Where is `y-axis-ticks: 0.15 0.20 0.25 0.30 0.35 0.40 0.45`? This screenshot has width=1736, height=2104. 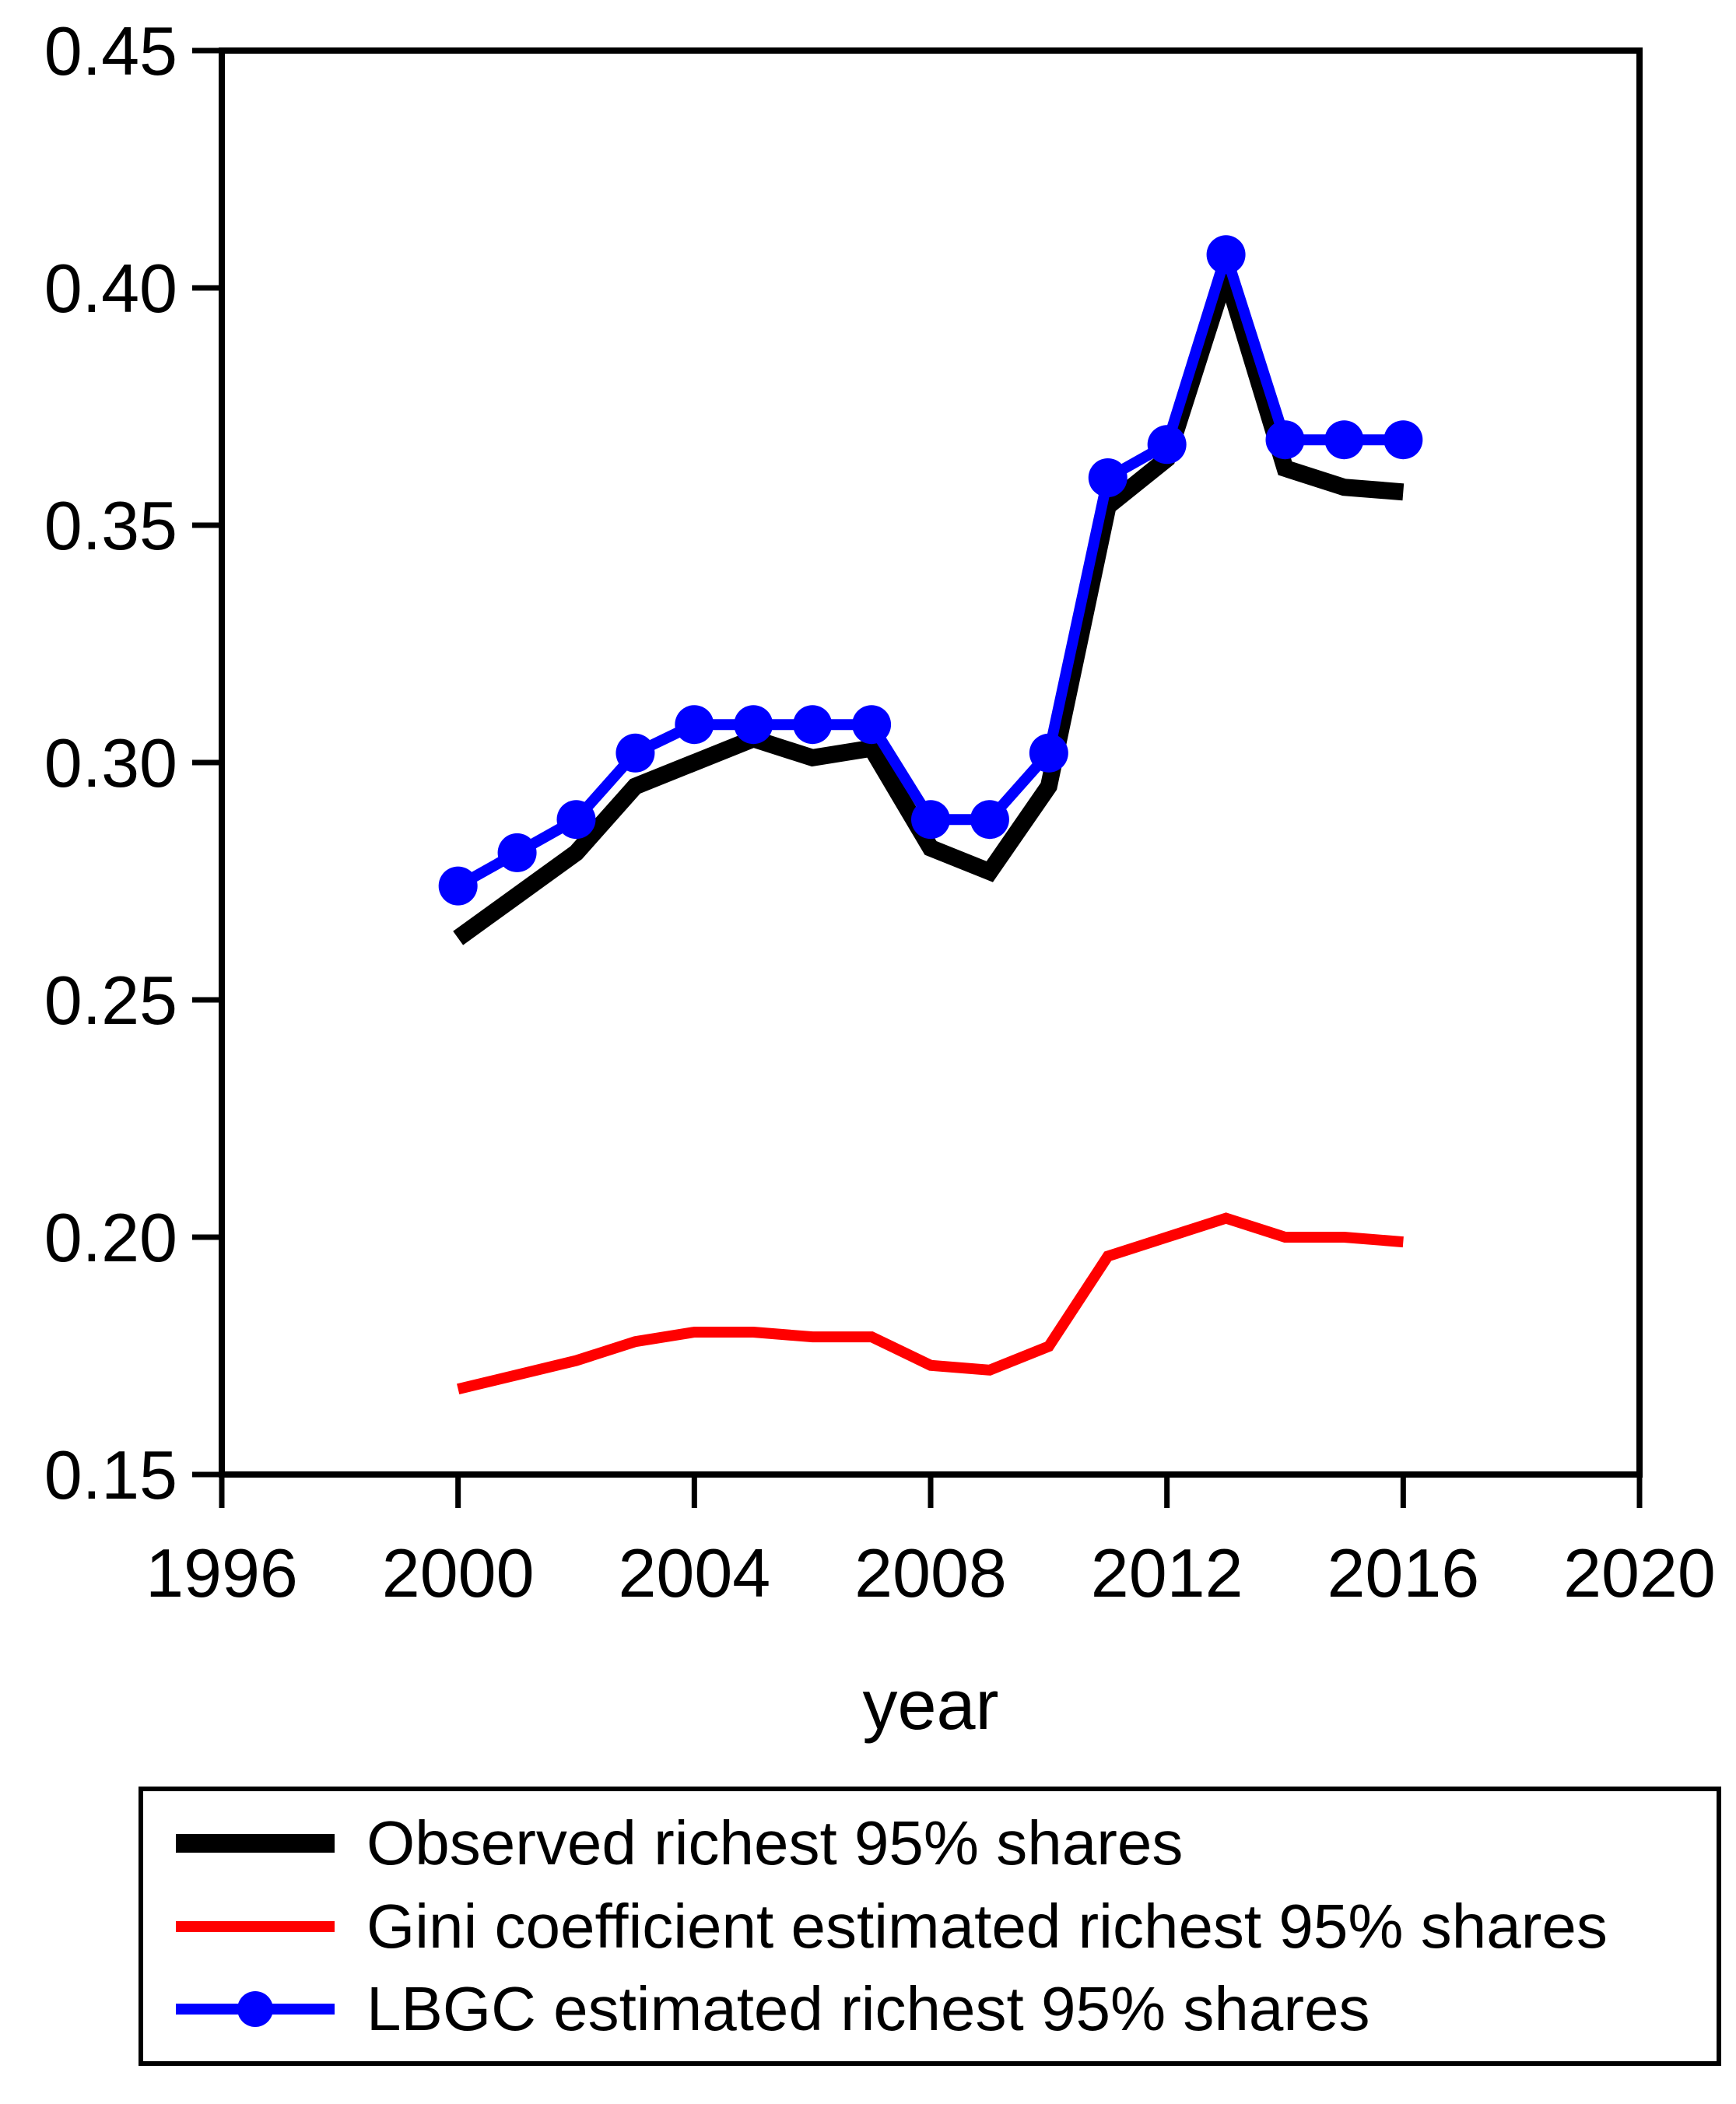 y-axis-ticks: 0.15 0.20 0.25 0.30 0.35 0.40 0.45 is located at coordinates (133, 762).